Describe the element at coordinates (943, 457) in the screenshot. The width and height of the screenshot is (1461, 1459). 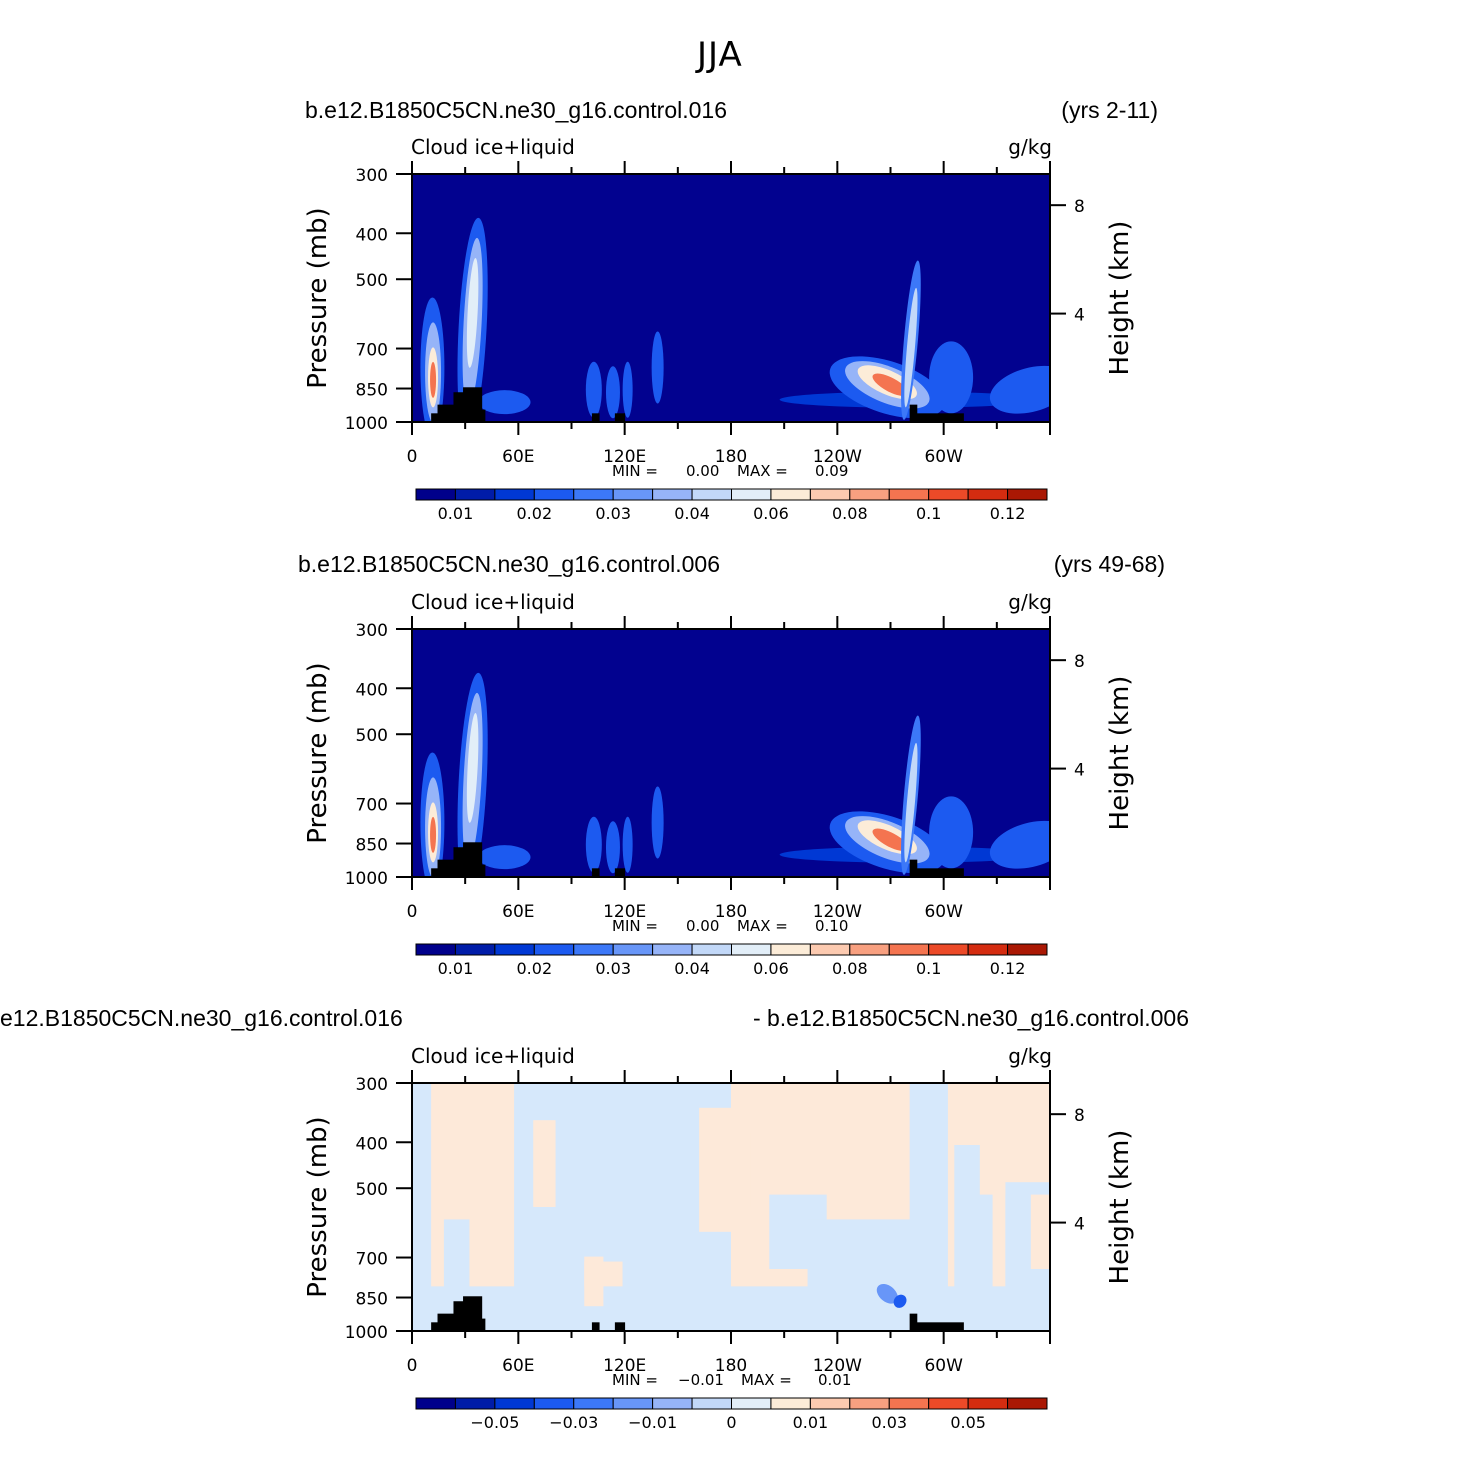
I see `x-tick-label: 60W` at that location.